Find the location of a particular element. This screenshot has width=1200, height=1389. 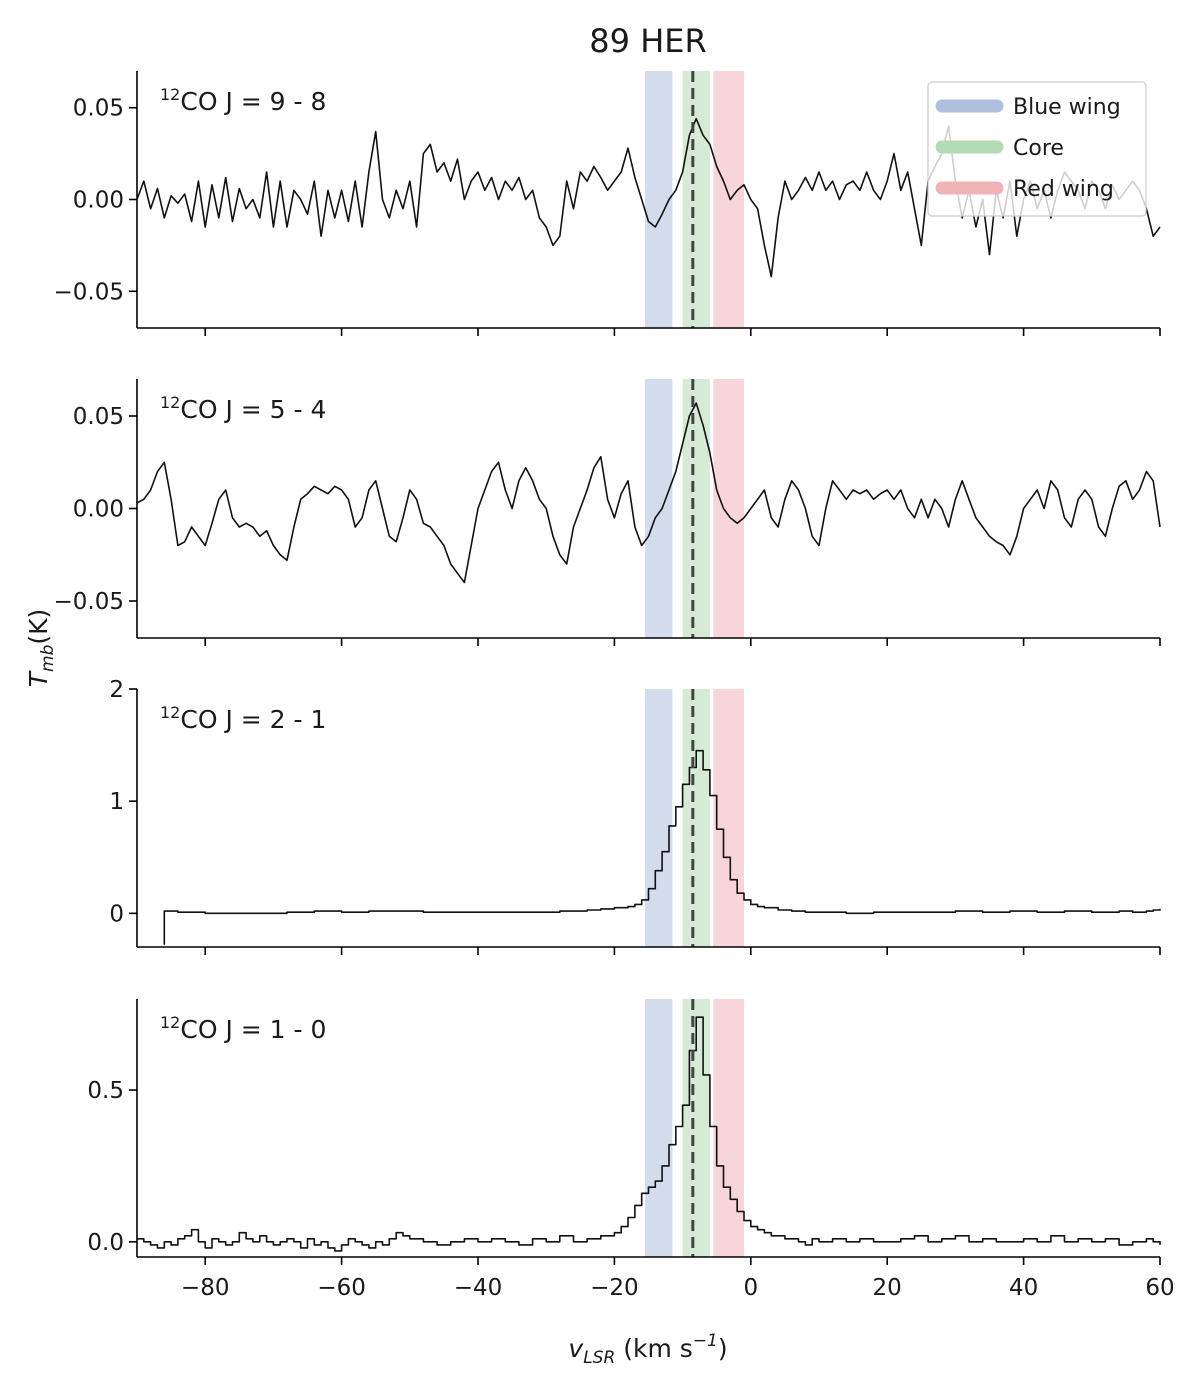

legend-label: Blue wing is located at coordinates (1067, 107).